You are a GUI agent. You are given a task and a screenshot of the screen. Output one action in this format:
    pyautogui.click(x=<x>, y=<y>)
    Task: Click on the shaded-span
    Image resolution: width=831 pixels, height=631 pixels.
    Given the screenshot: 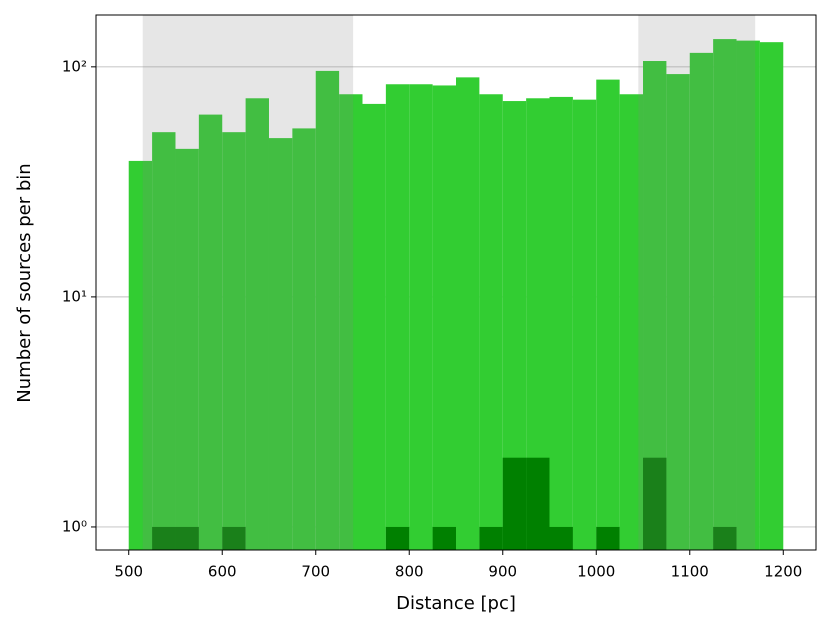 What is the action you would take?
    pyautogui.click(x=697, y=282)
    